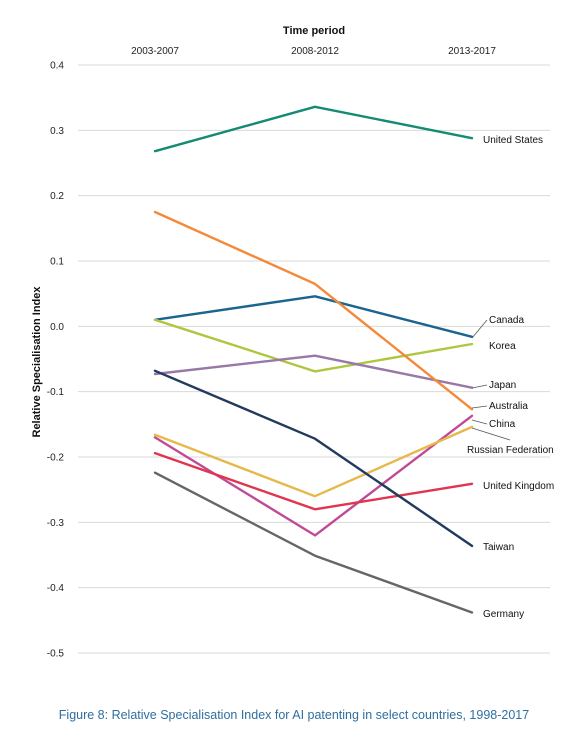 The height and width of the screenshot is (736, 588). What do you see at coordinates (502, 385) in the screenshot?
I see `series-label: Japan` at bounding box center [502, 385].